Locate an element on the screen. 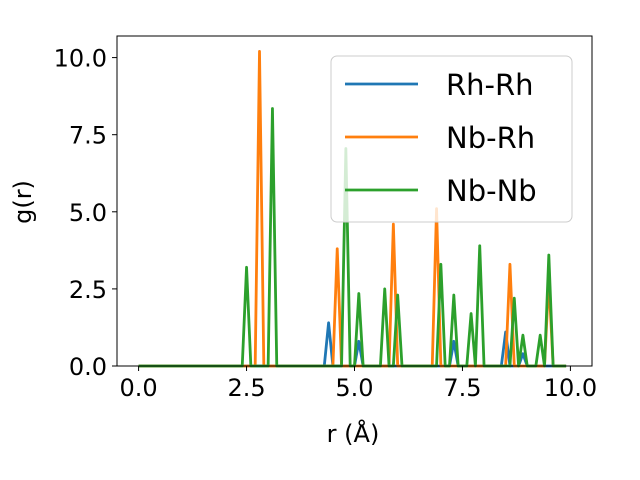  legend-label-rh-rh: Rh-Rh is located at coordinates (490, 85).